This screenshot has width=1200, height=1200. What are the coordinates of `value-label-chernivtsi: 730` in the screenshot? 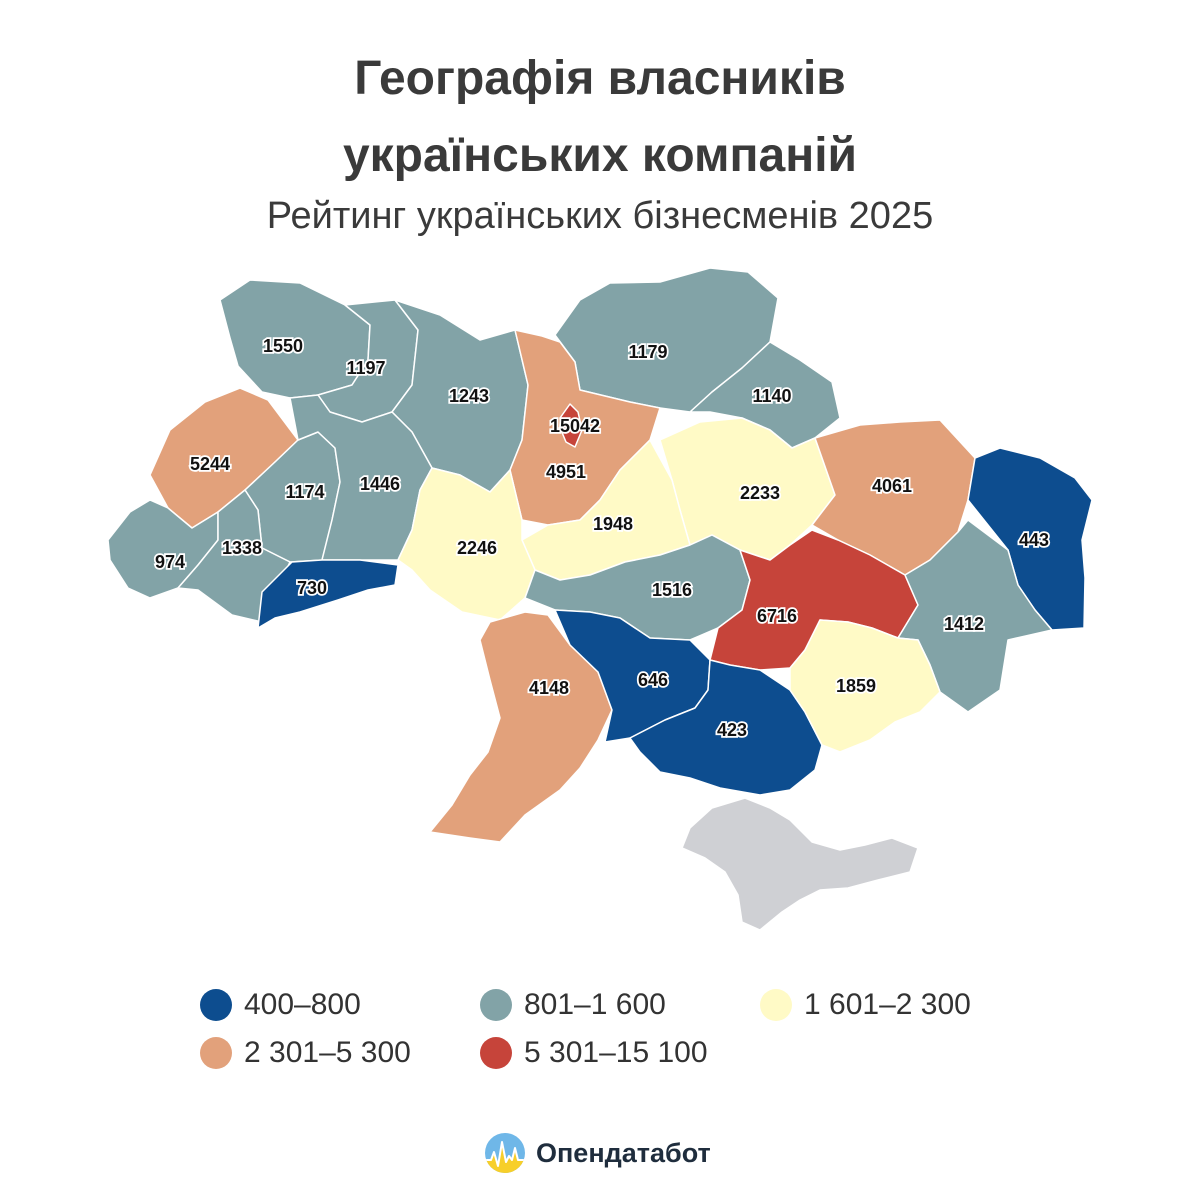 It's located at (312, 588).